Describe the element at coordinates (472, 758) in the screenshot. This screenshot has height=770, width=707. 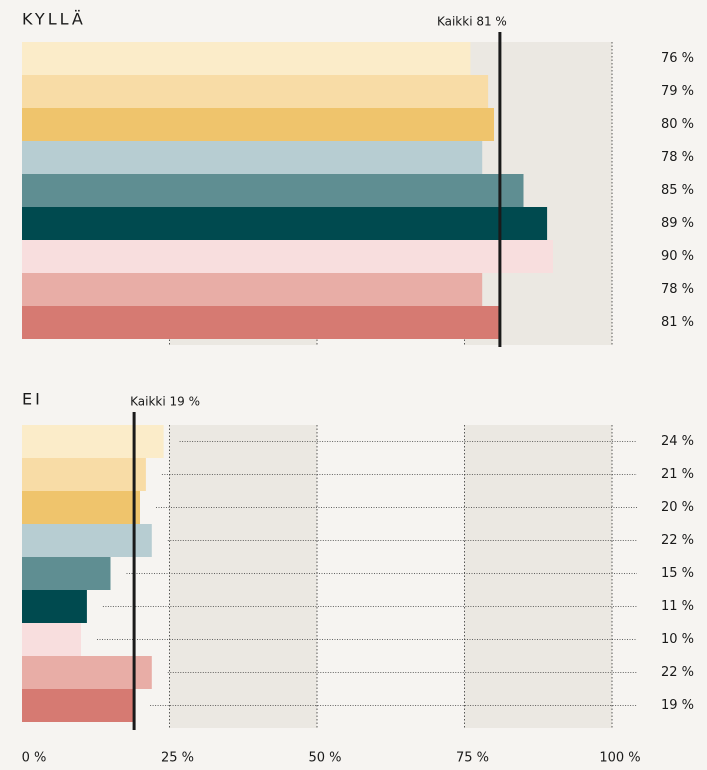
I see `x-tick-label: 75 %` at that location.